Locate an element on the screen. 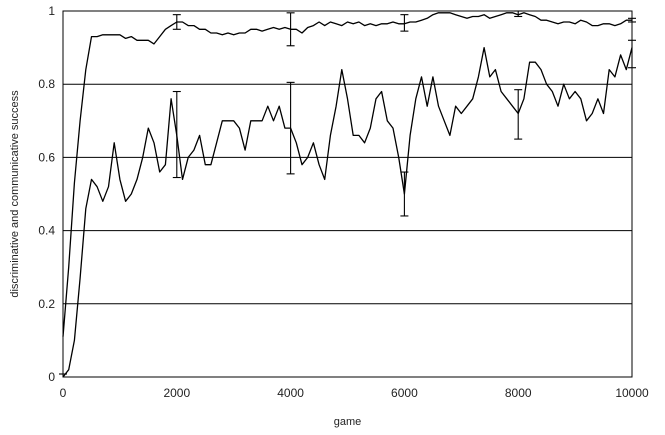 The height and width of the screenshot is (435, 665). y-tick-label: 0.8 is located at coordinates (46, 84).